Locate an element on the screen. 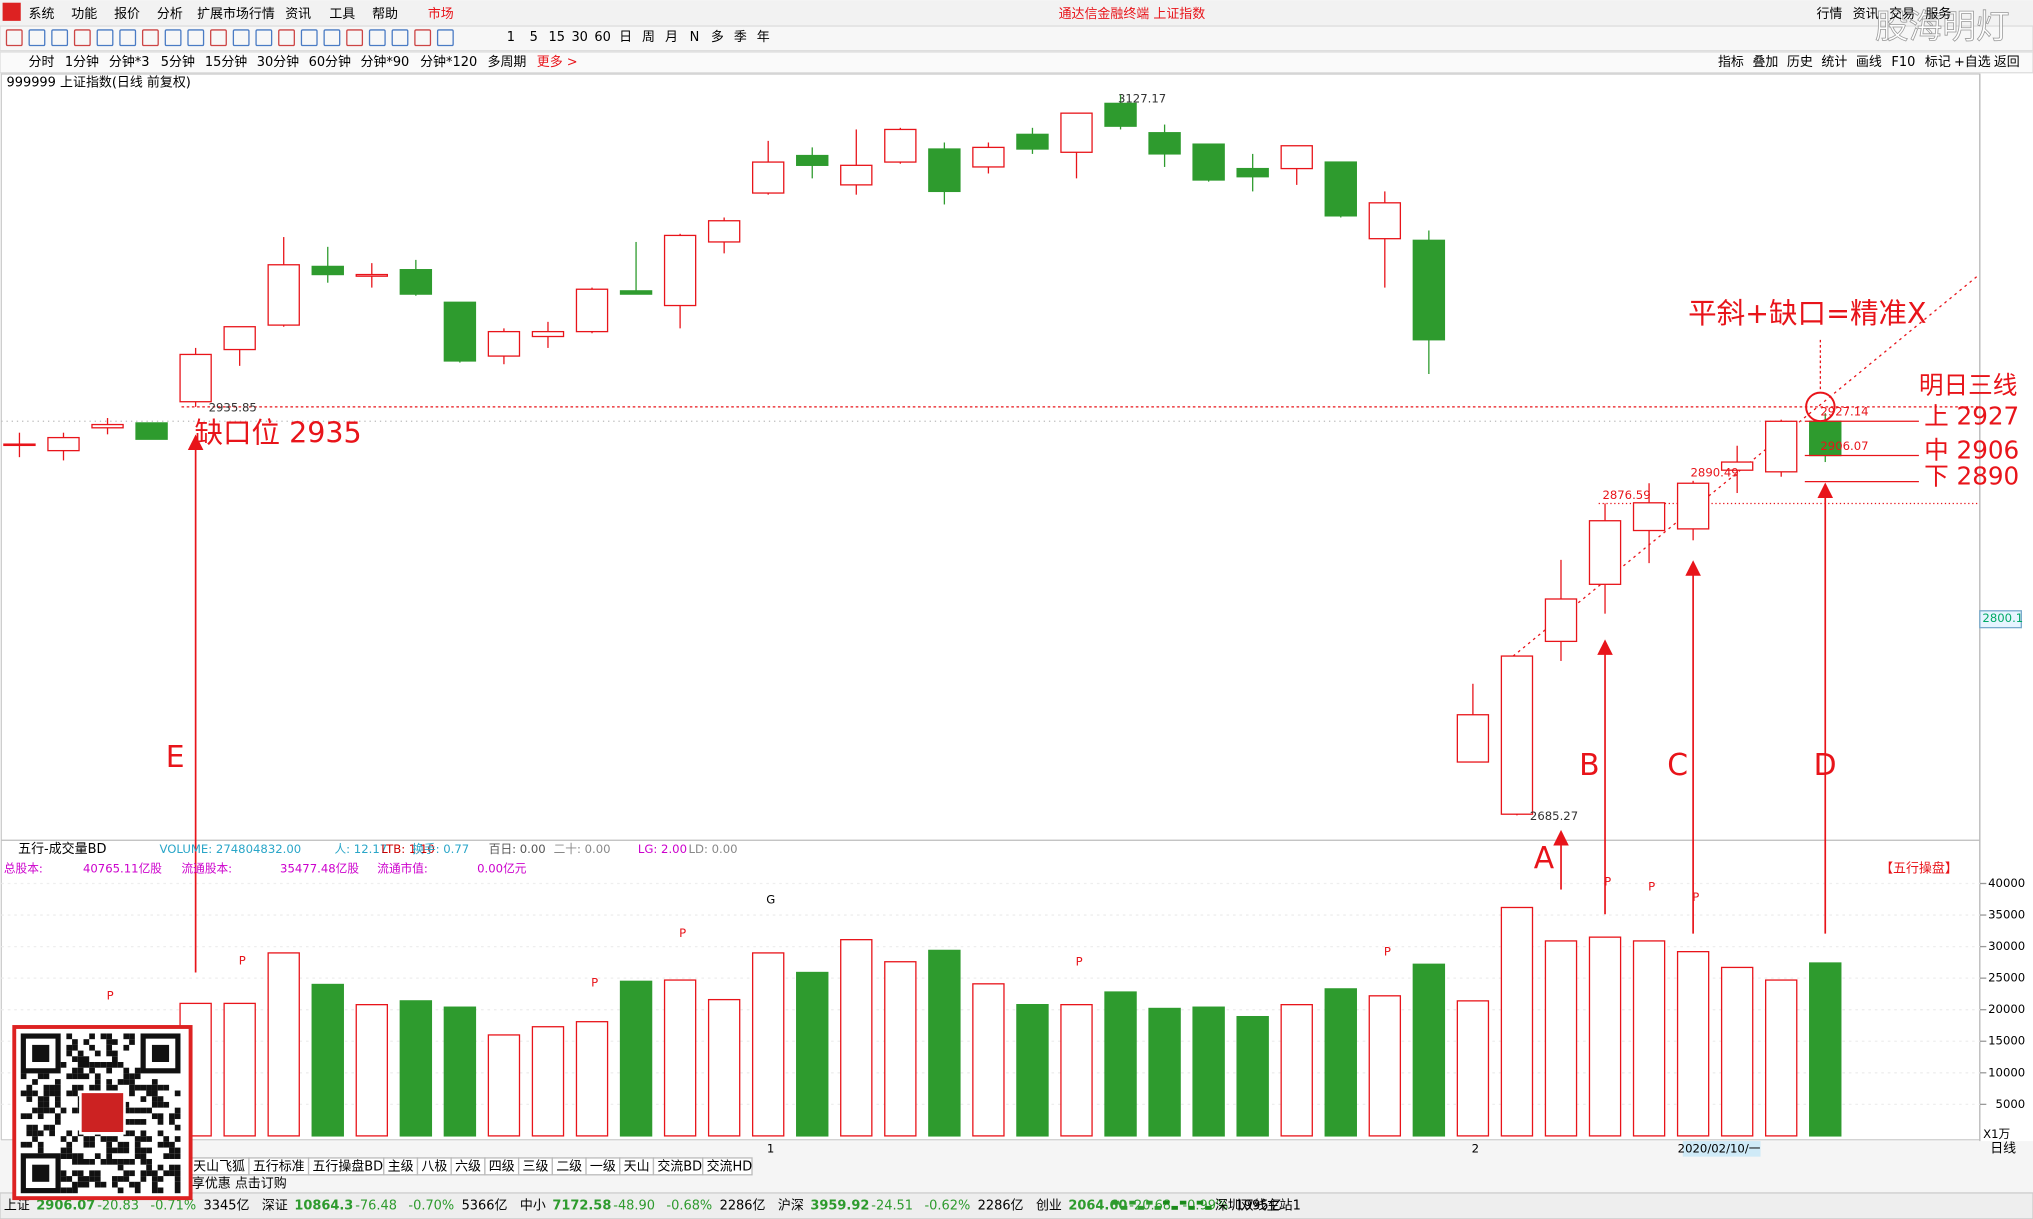 The image size is (2033, 1219). tool-tab: 统计 is located at coordinates (1834, 62).